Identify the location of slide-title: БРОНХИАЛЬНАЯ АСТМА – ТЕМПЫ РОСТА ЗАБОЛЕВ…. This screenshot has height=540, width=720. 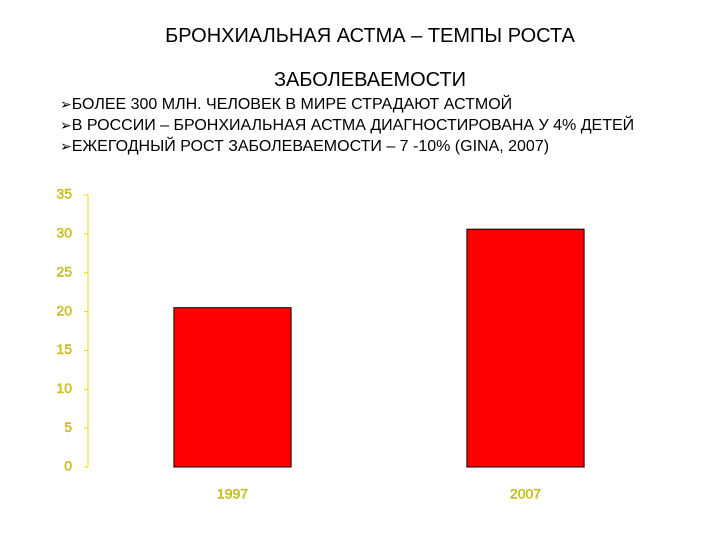
(370, 58).